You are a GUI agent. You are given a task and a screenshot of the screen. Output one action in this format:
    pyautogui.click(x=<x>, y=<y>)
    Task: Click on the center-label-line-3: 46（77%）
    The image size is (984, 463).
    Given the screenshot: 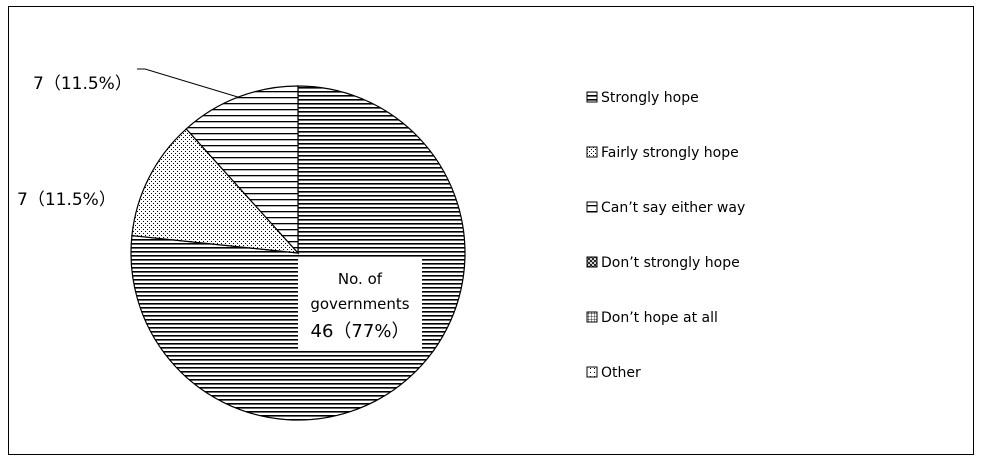 What is the action you would take?
    pyautogui.click(x=360, y=331)
    